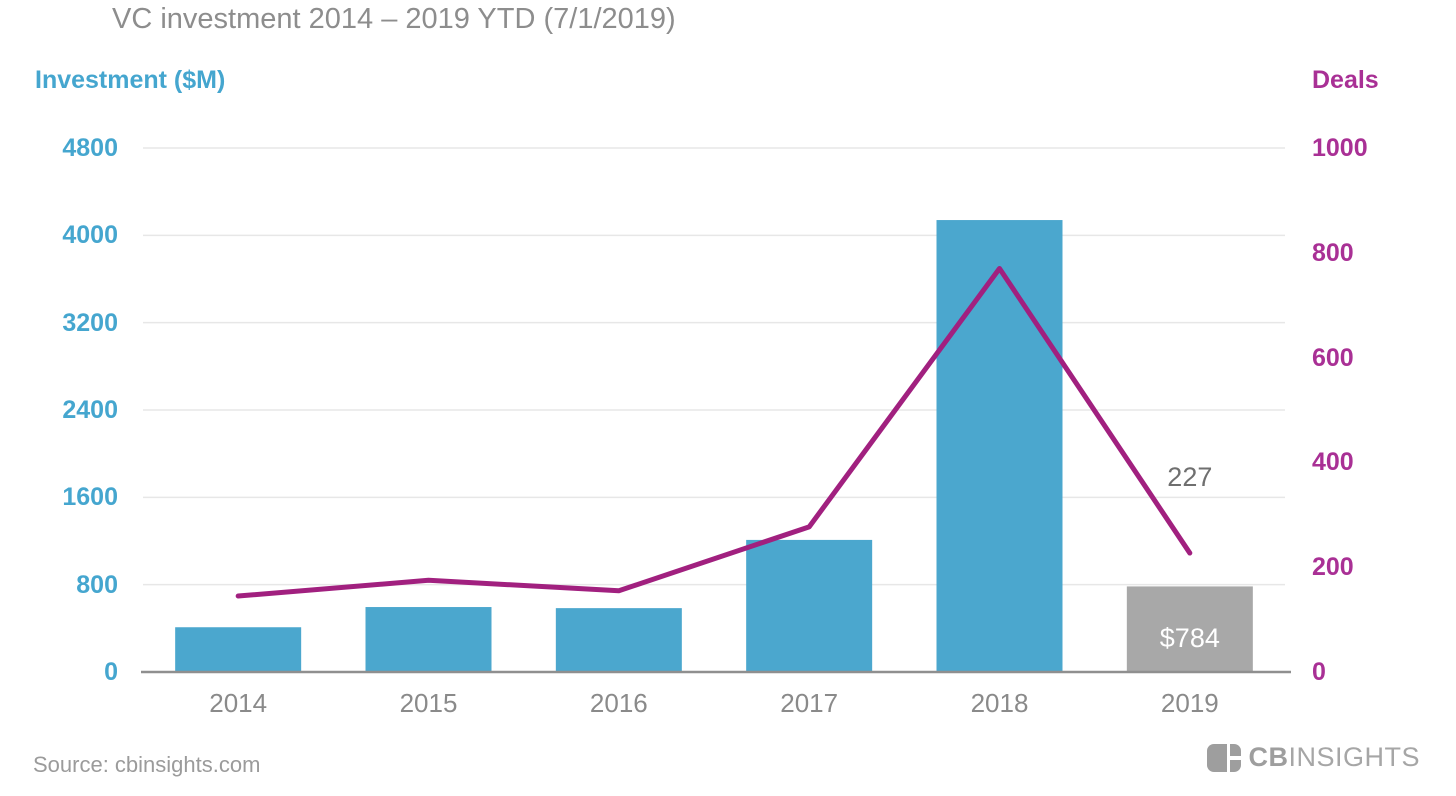  I want to click on cbinsights-logo: CBINSIGHTS, so click(1313, 757).